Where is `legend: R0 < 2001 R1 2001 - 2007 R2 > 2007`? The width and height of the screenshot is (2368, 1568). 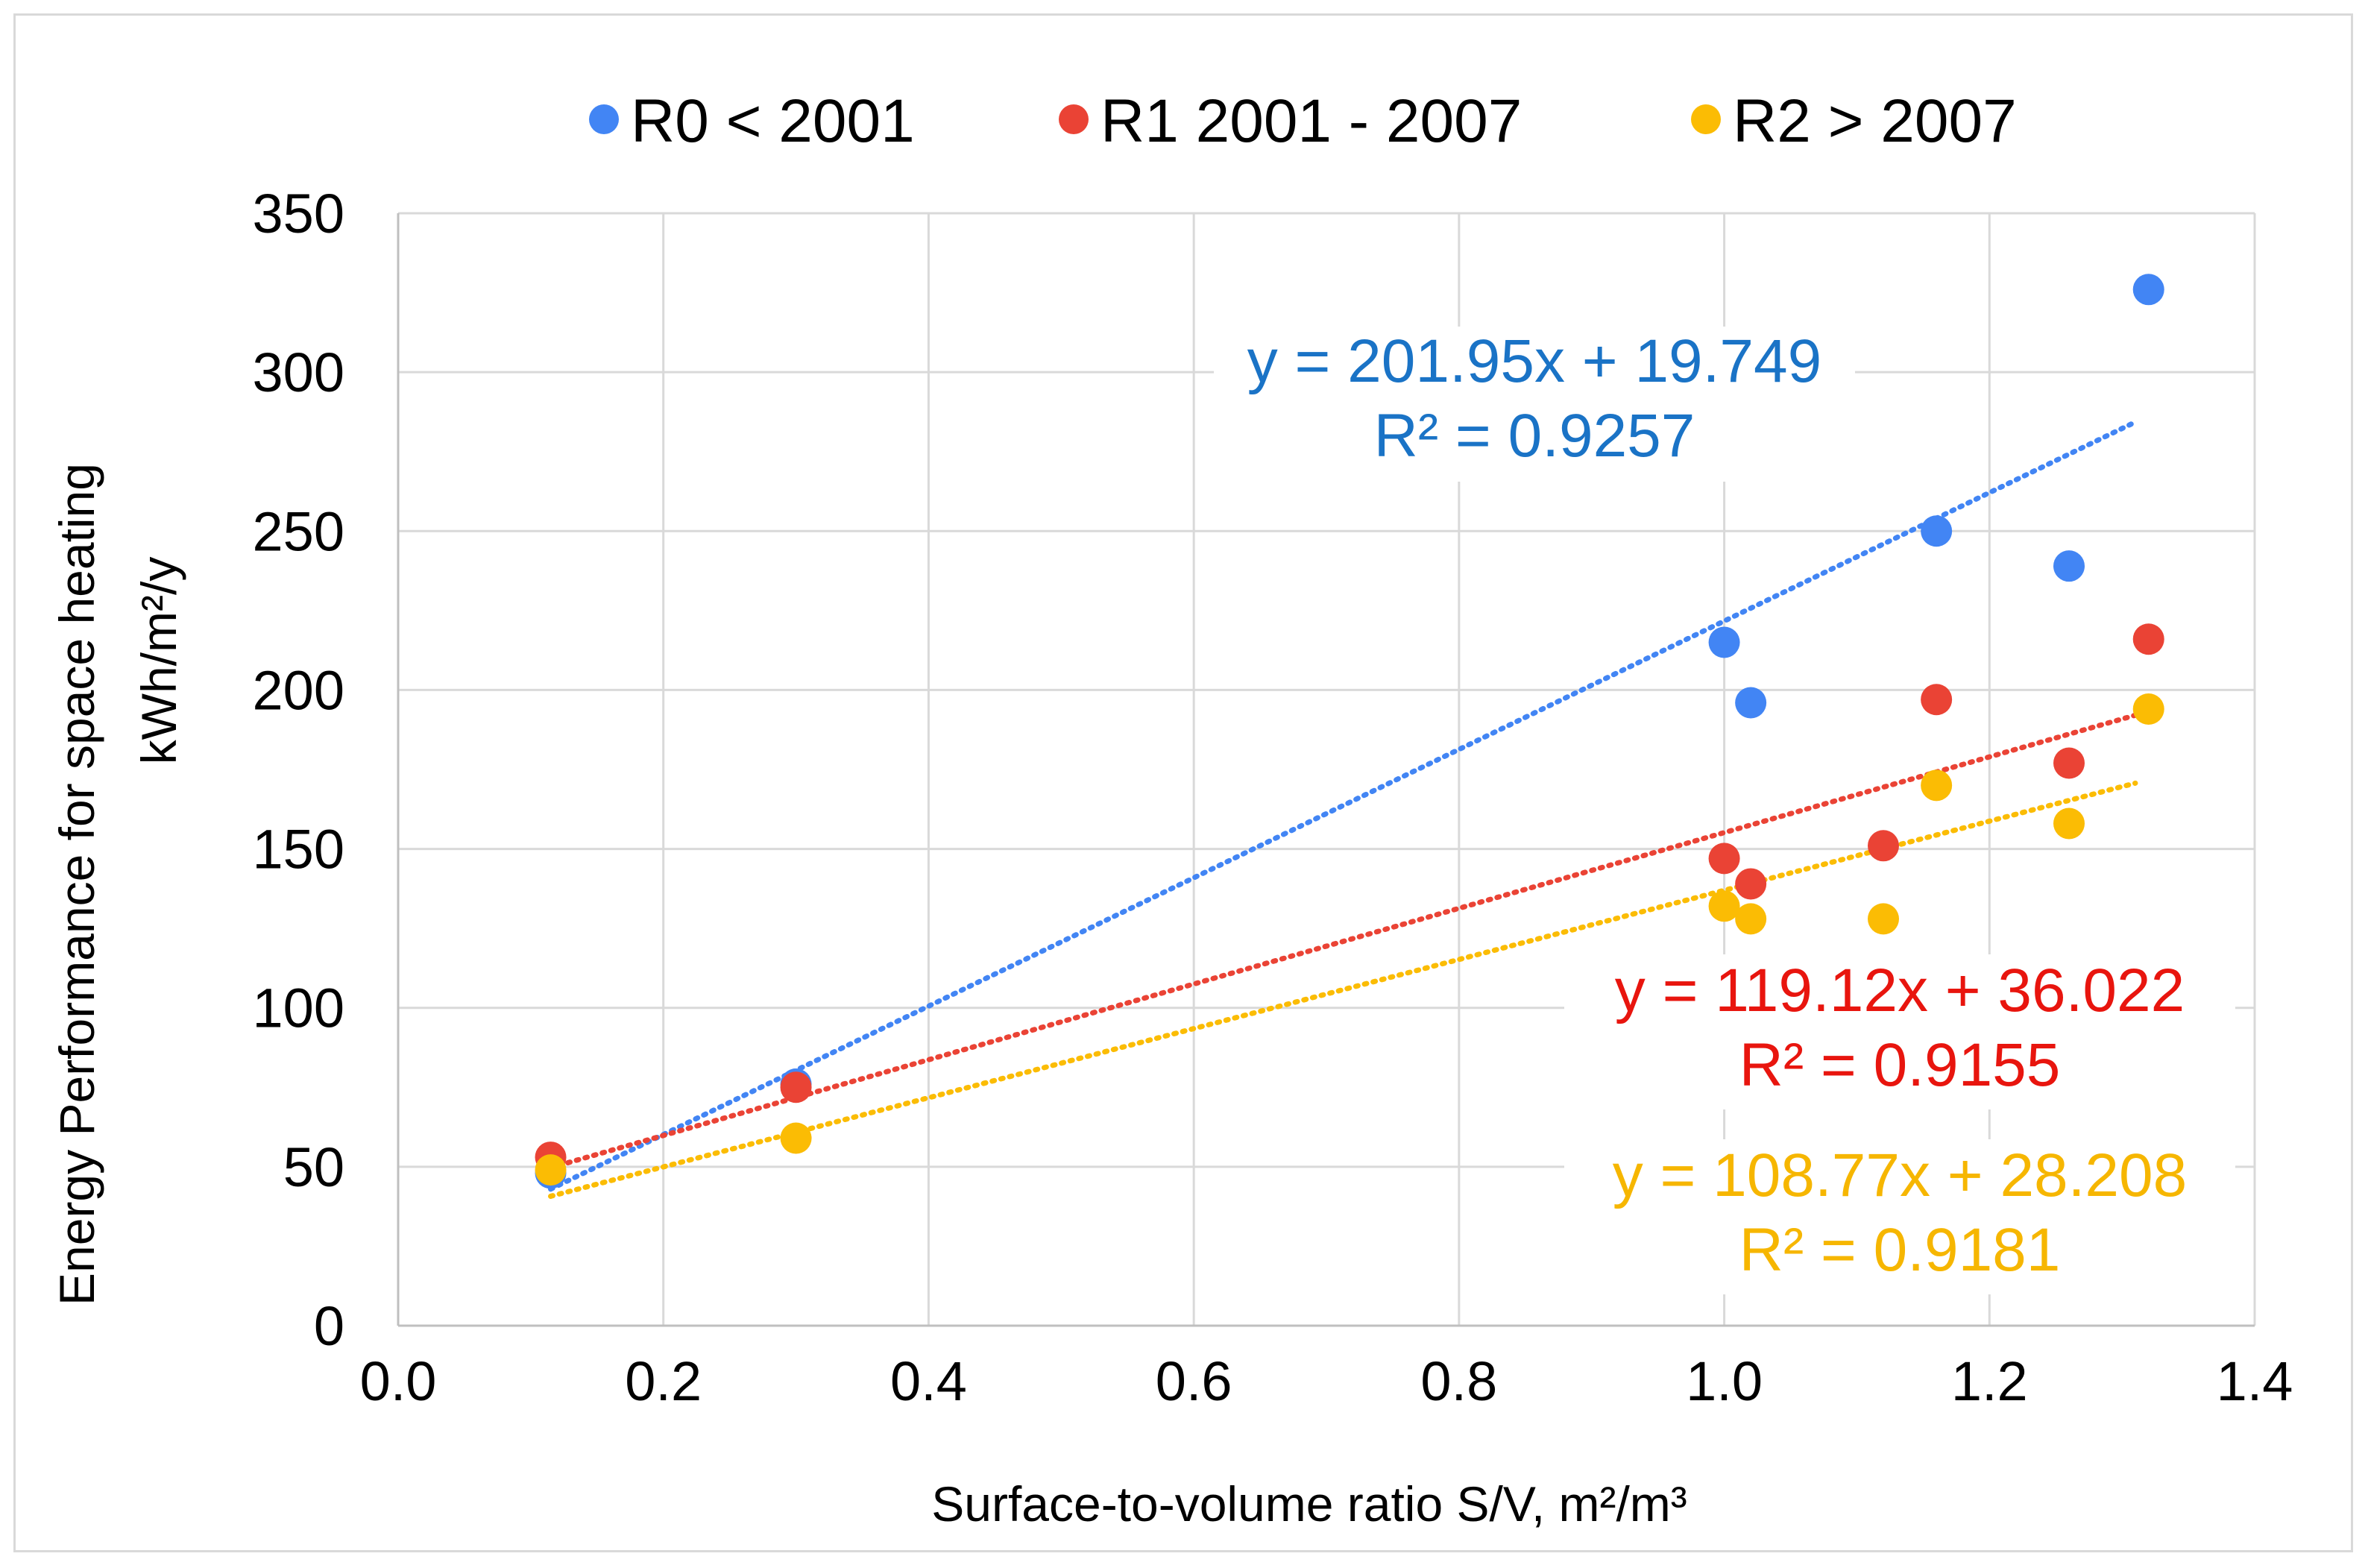 legend: R0 < 2001 R1 2001 - 2007 R2 > 2007 is located at coordinates (1303, 121).